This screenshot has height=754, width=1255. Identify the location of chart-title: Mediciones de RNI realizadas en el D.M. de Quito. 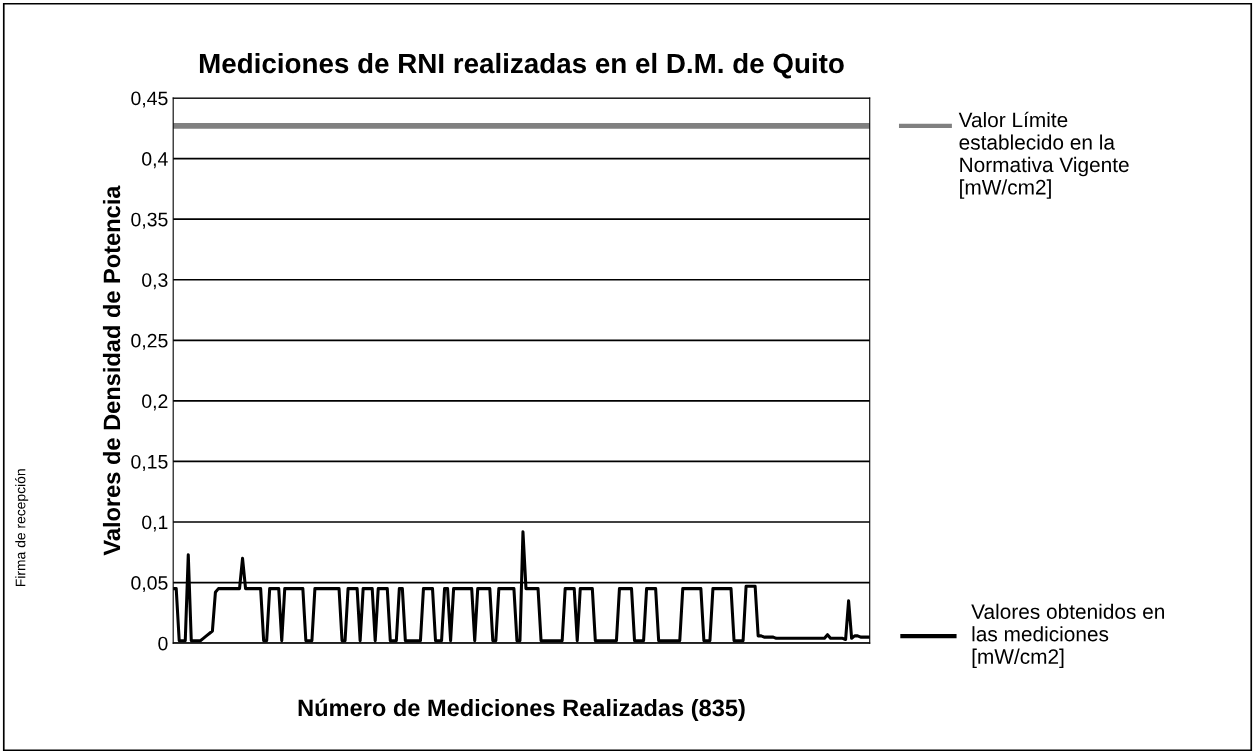
(521, 65).